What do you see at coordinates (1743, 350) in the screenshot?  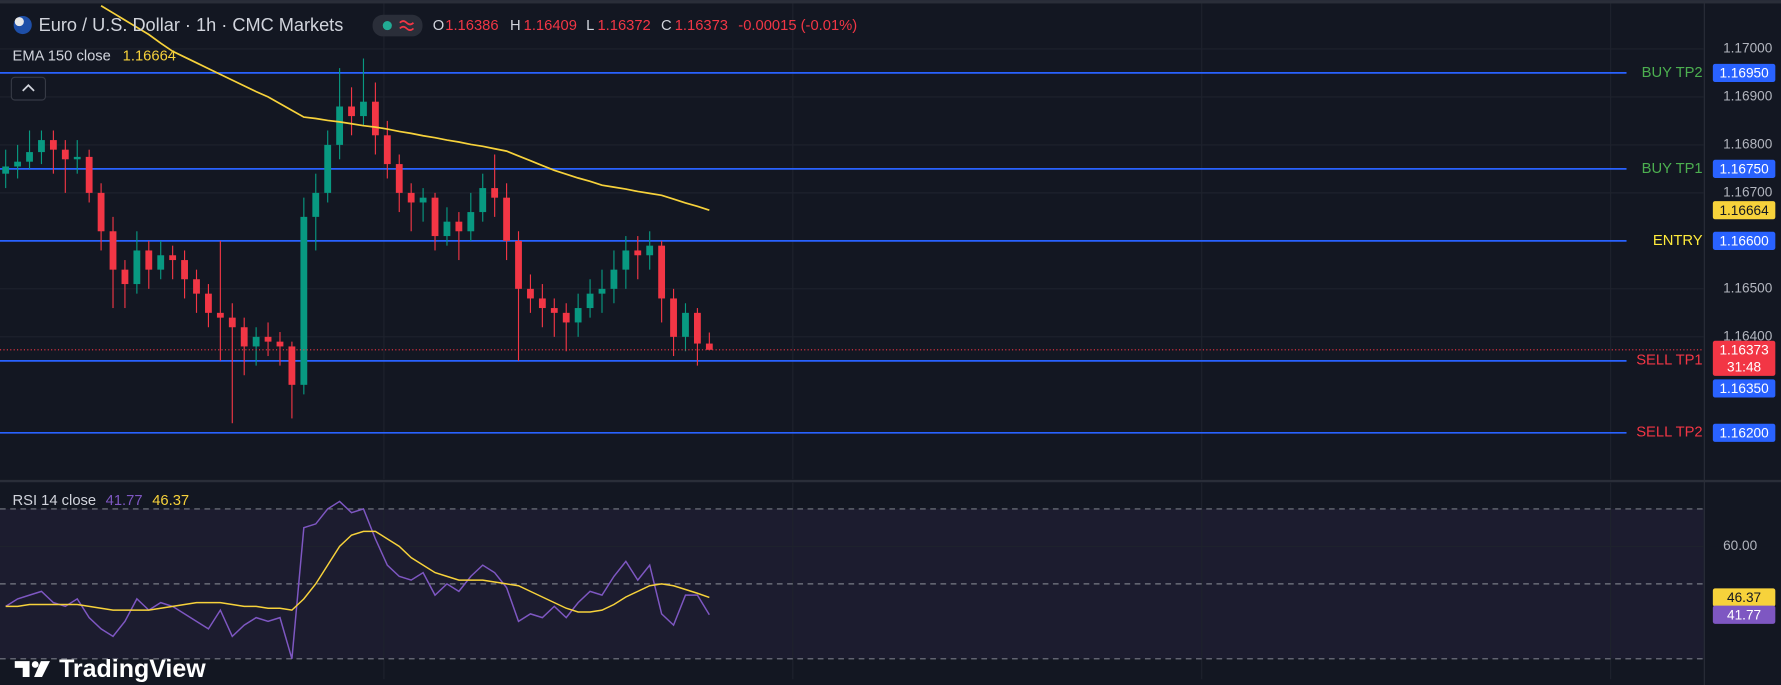 I see `current-price-tag: 1.16373` at bounding box center [1743, 350].